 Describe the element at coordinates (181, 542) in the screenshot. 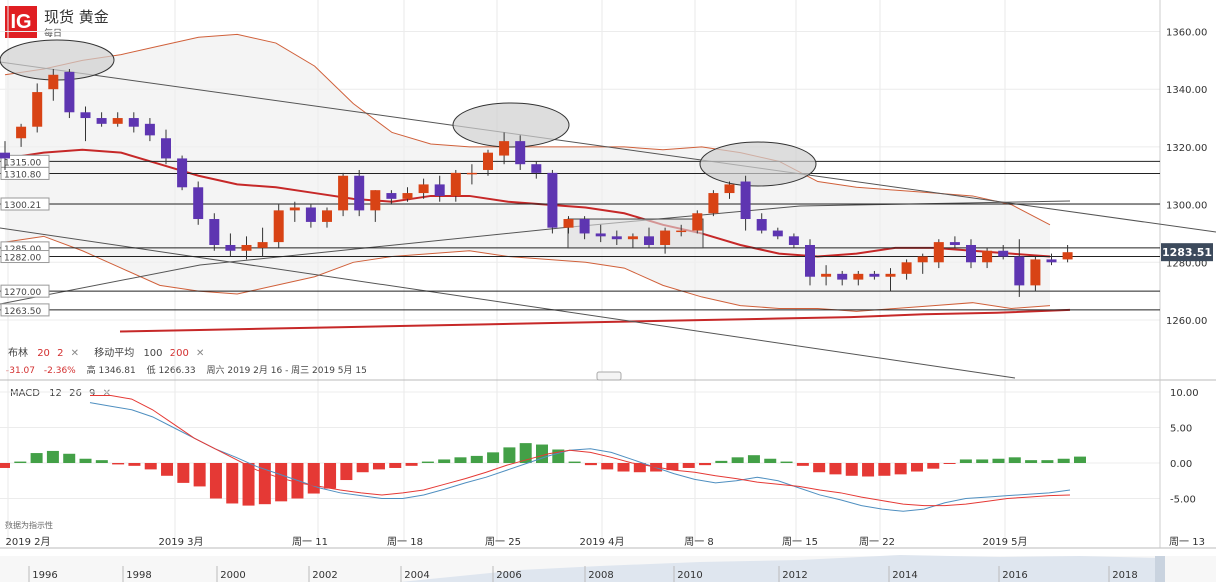

I see `x-tick-label: 2019 3月` at that location.